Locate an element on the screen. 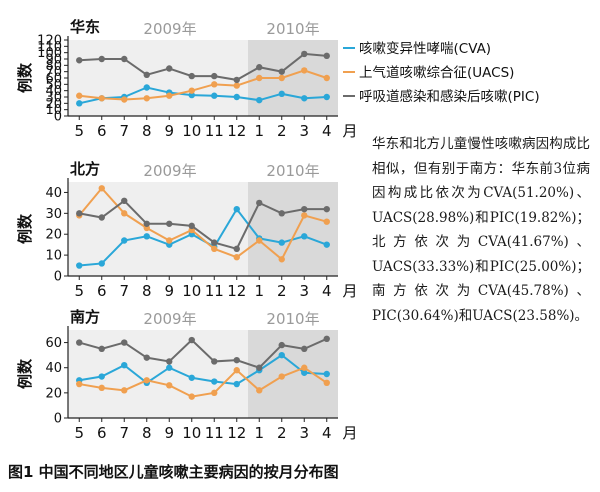 The image size is (600, 492). plot-bg-2009 is located at coordinates (158, 229).